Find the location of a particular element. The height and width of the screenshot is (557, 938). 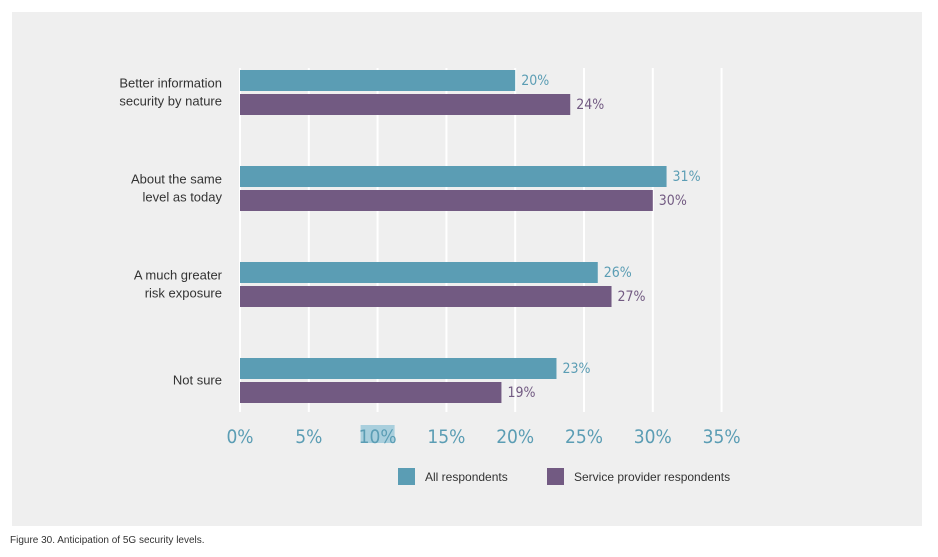

x-tick-label: 0% is located at coordinates (239, 437).